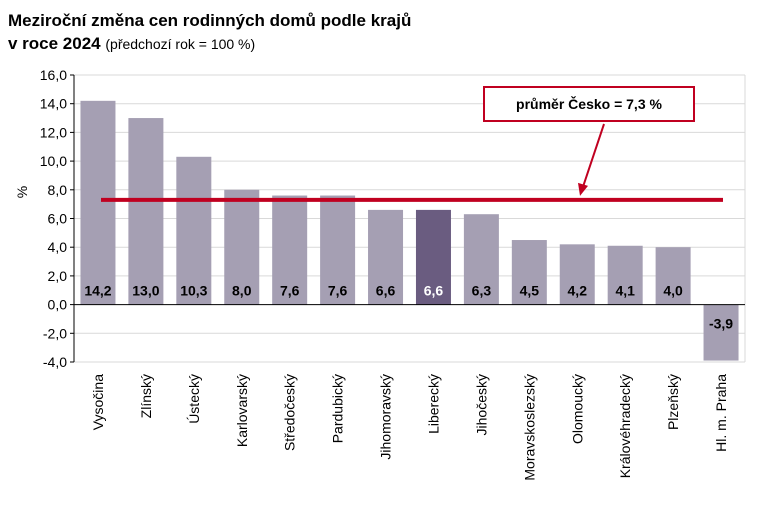  Describe the element at coordinates (180, 44) in the screenshot. I see `chart-subtitle: (předchozí rok = 100 %)` at that location.